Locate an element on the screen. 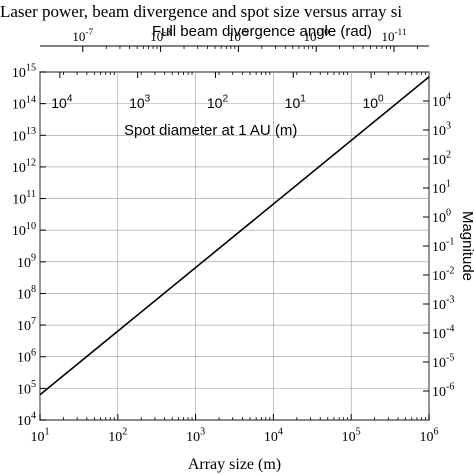  y2-tick-label: 10⁻³ is located at coordinates (443, 304).